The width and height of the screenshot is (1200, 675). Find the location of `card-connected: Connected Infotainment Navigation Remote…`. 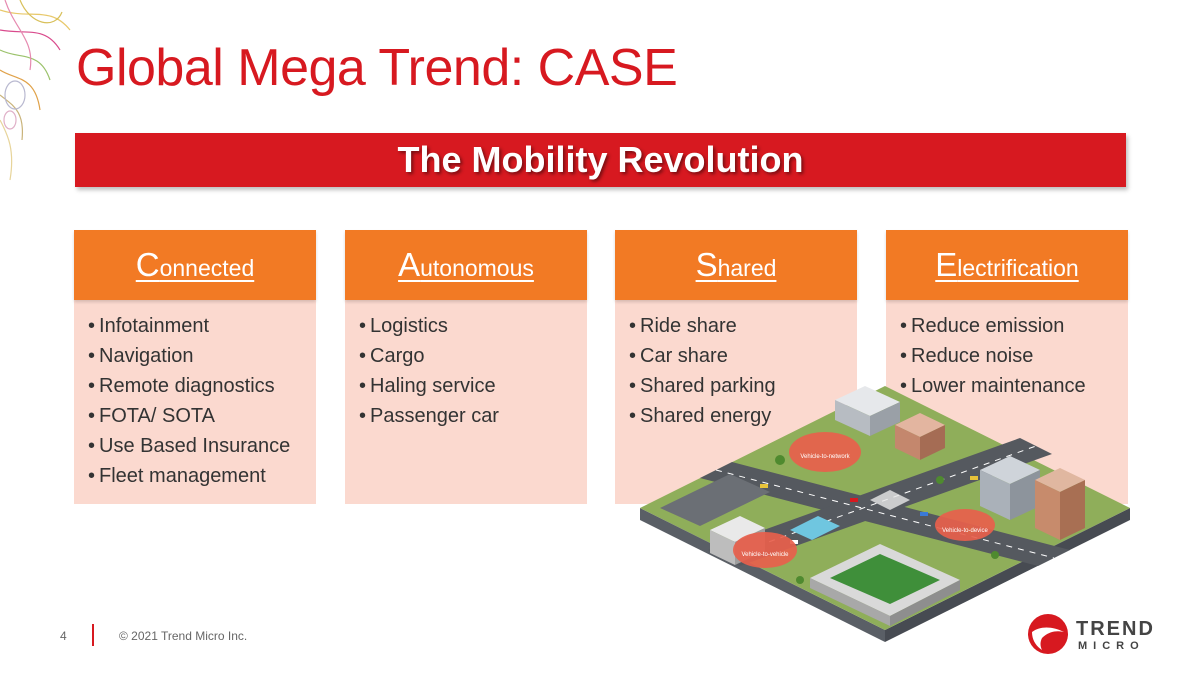

card-connected: Connected Infotainment Navigation Remote… is located at coordinates (195, 367).